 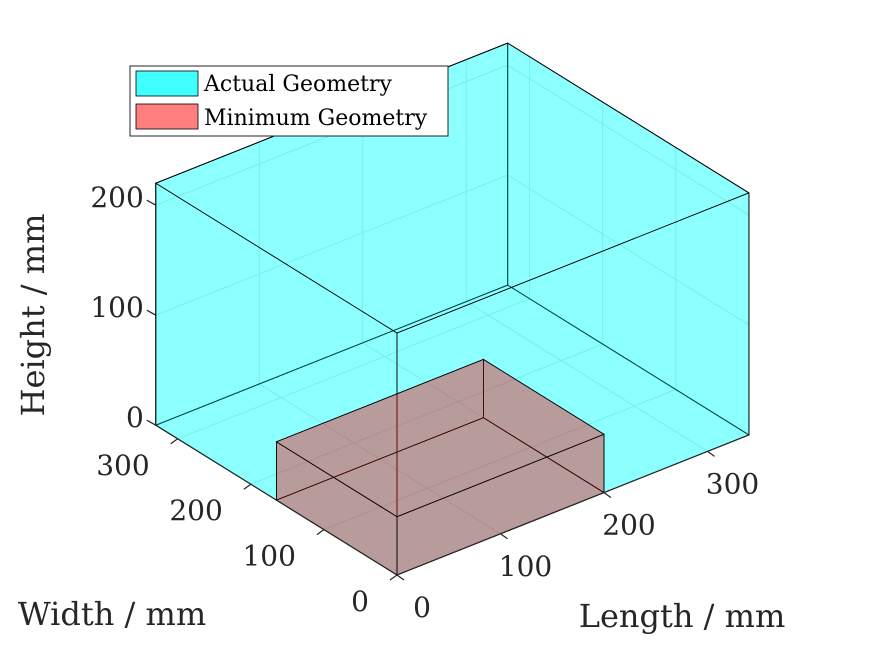 I want to click on box-minimum-geometry, so click(x=440, y=467).